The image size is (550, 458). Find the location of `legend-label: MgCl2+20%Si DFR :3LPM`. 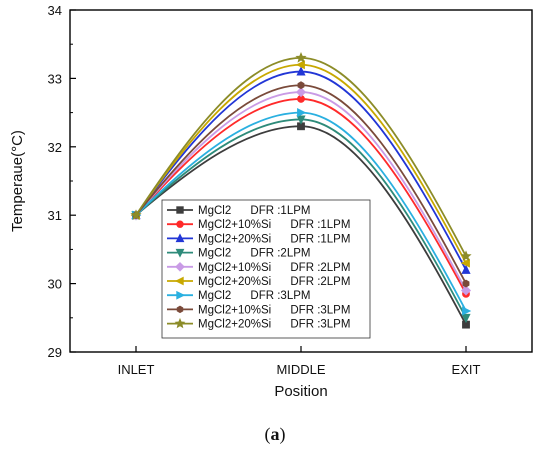

legend-label: MgCl2+20%Si DFR :3LPM is located at coordinates (274, 325).